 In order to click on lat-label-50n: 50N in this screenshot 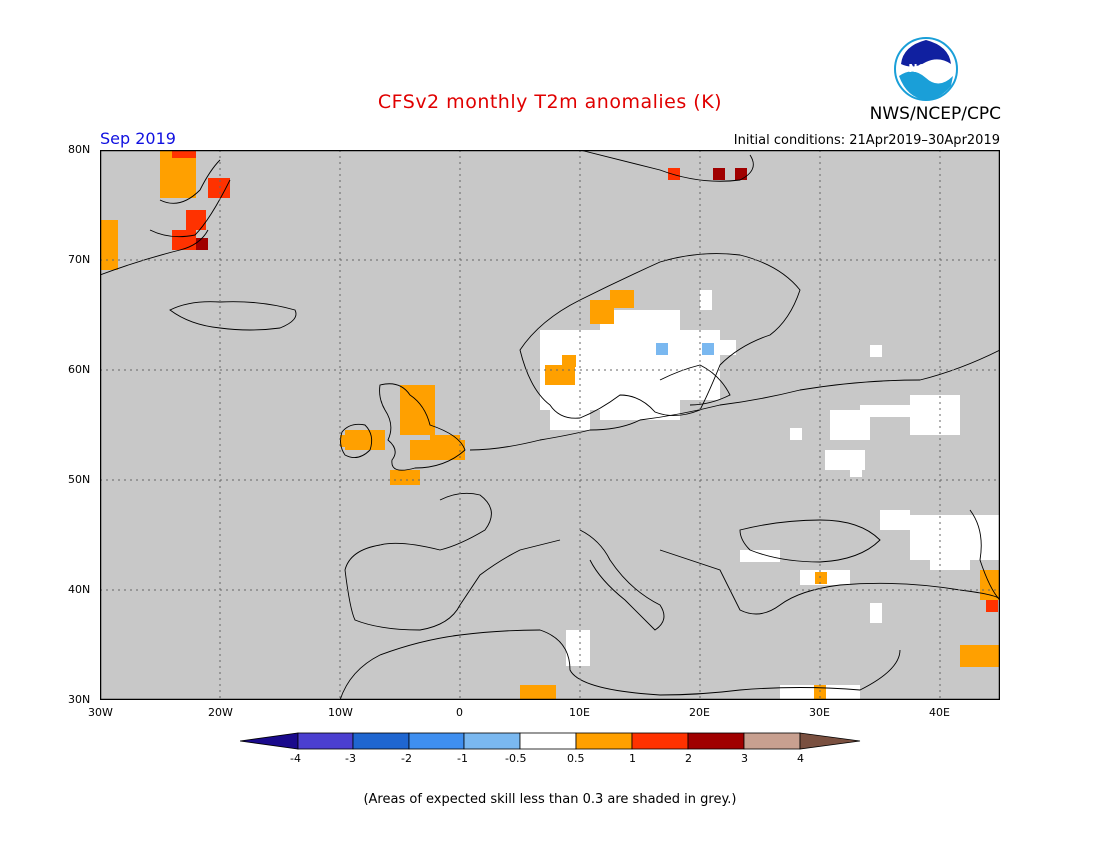, I will do `click(79, 479)`.